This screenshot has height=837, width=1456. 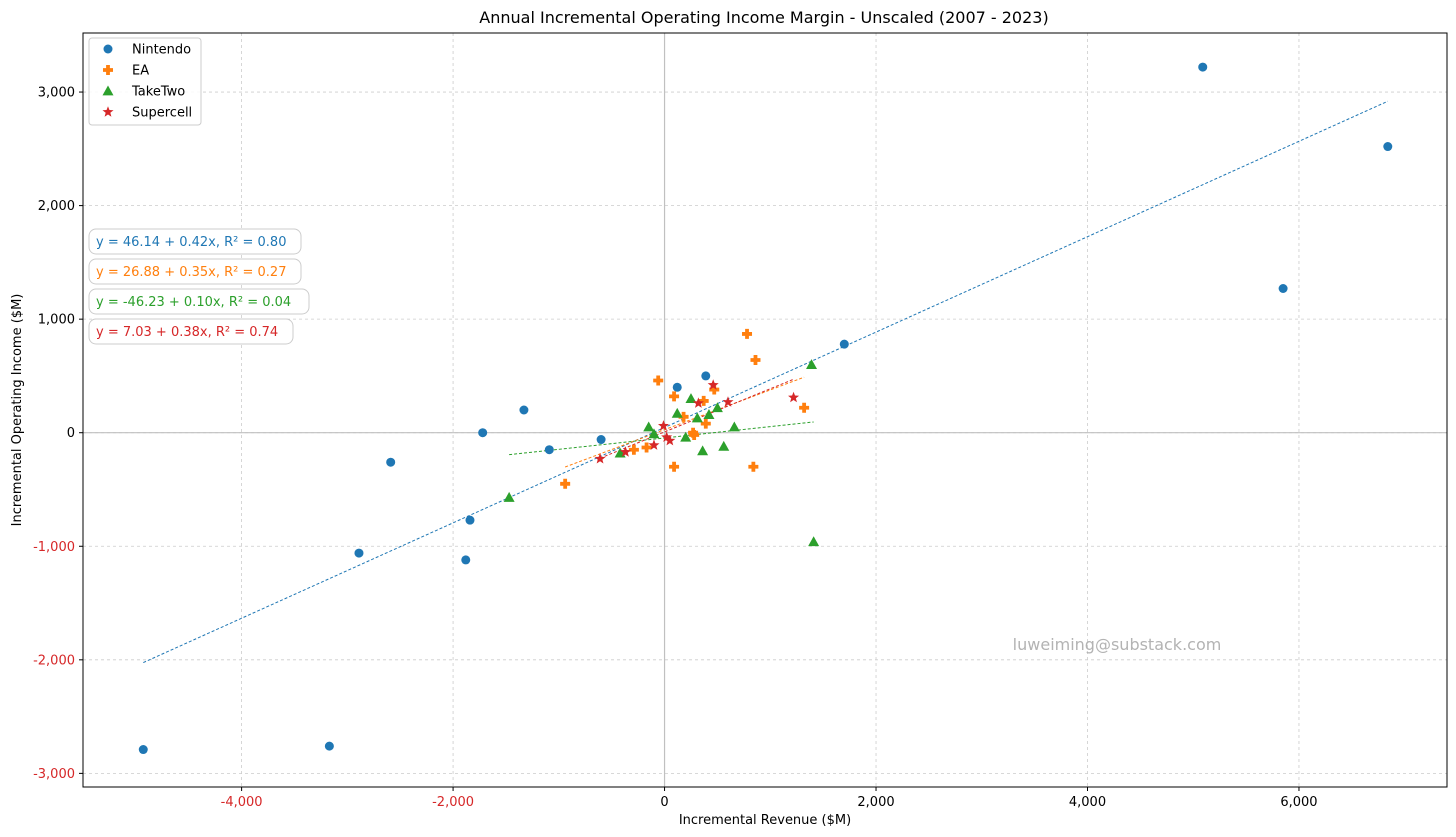 I want to click on series-supercell, so click(x=697, y=421).